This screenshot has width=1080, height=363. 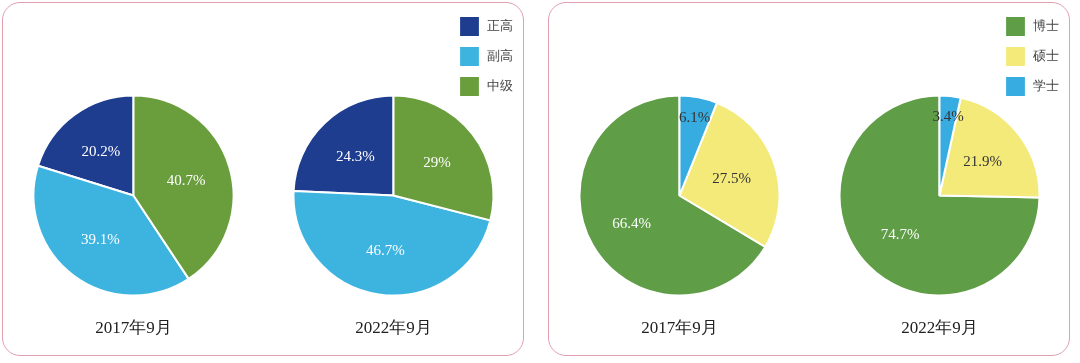 I want to click on data-label: 27.5%, so click(x=732, y=178).